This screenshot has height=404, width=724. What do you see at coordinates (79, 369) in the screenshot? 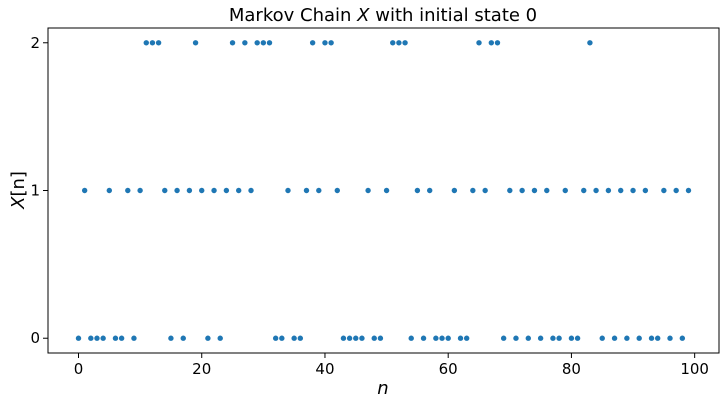
I see `x-tick-label: 0` at bounding box center [79, 369].